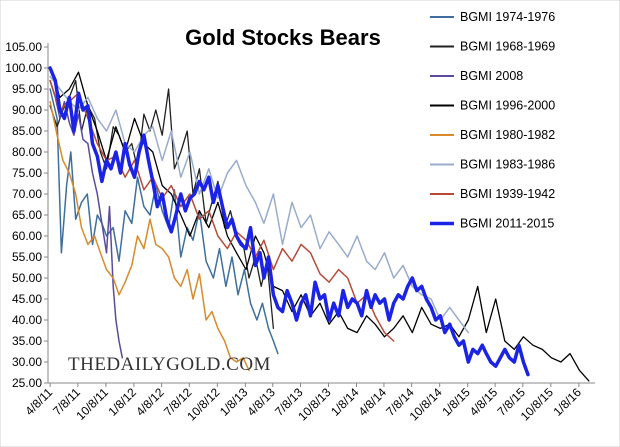 The image size is (620, 447). What do you see at coordinates (507, 47) in the screenshot?
I see `legend-label-1: BGMI 1968-1969` at bounding box center [507, 47].